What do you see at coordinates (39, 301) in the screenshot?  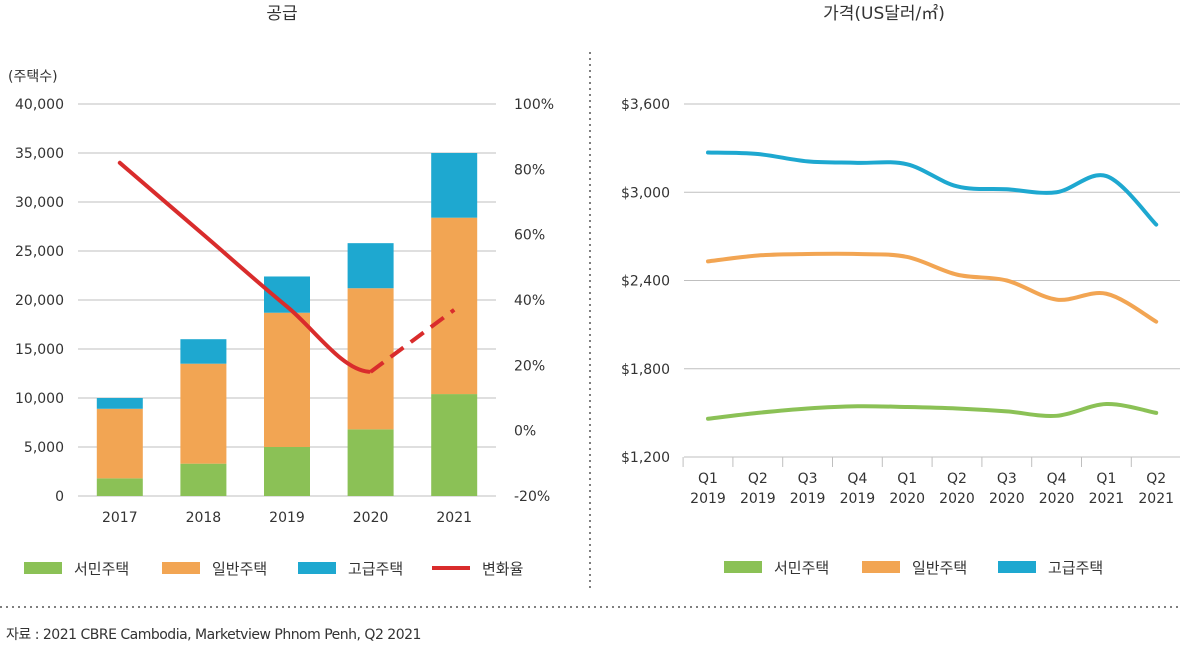 I see `supply-y-tick-label: 20,000` at bounding box center [39, 301].